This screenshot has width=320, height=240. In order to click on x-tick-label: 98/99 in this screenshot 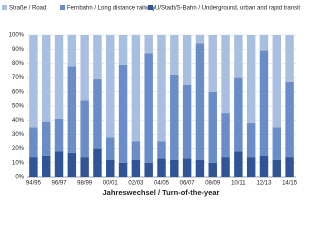, I will do `click(85, 184)`.